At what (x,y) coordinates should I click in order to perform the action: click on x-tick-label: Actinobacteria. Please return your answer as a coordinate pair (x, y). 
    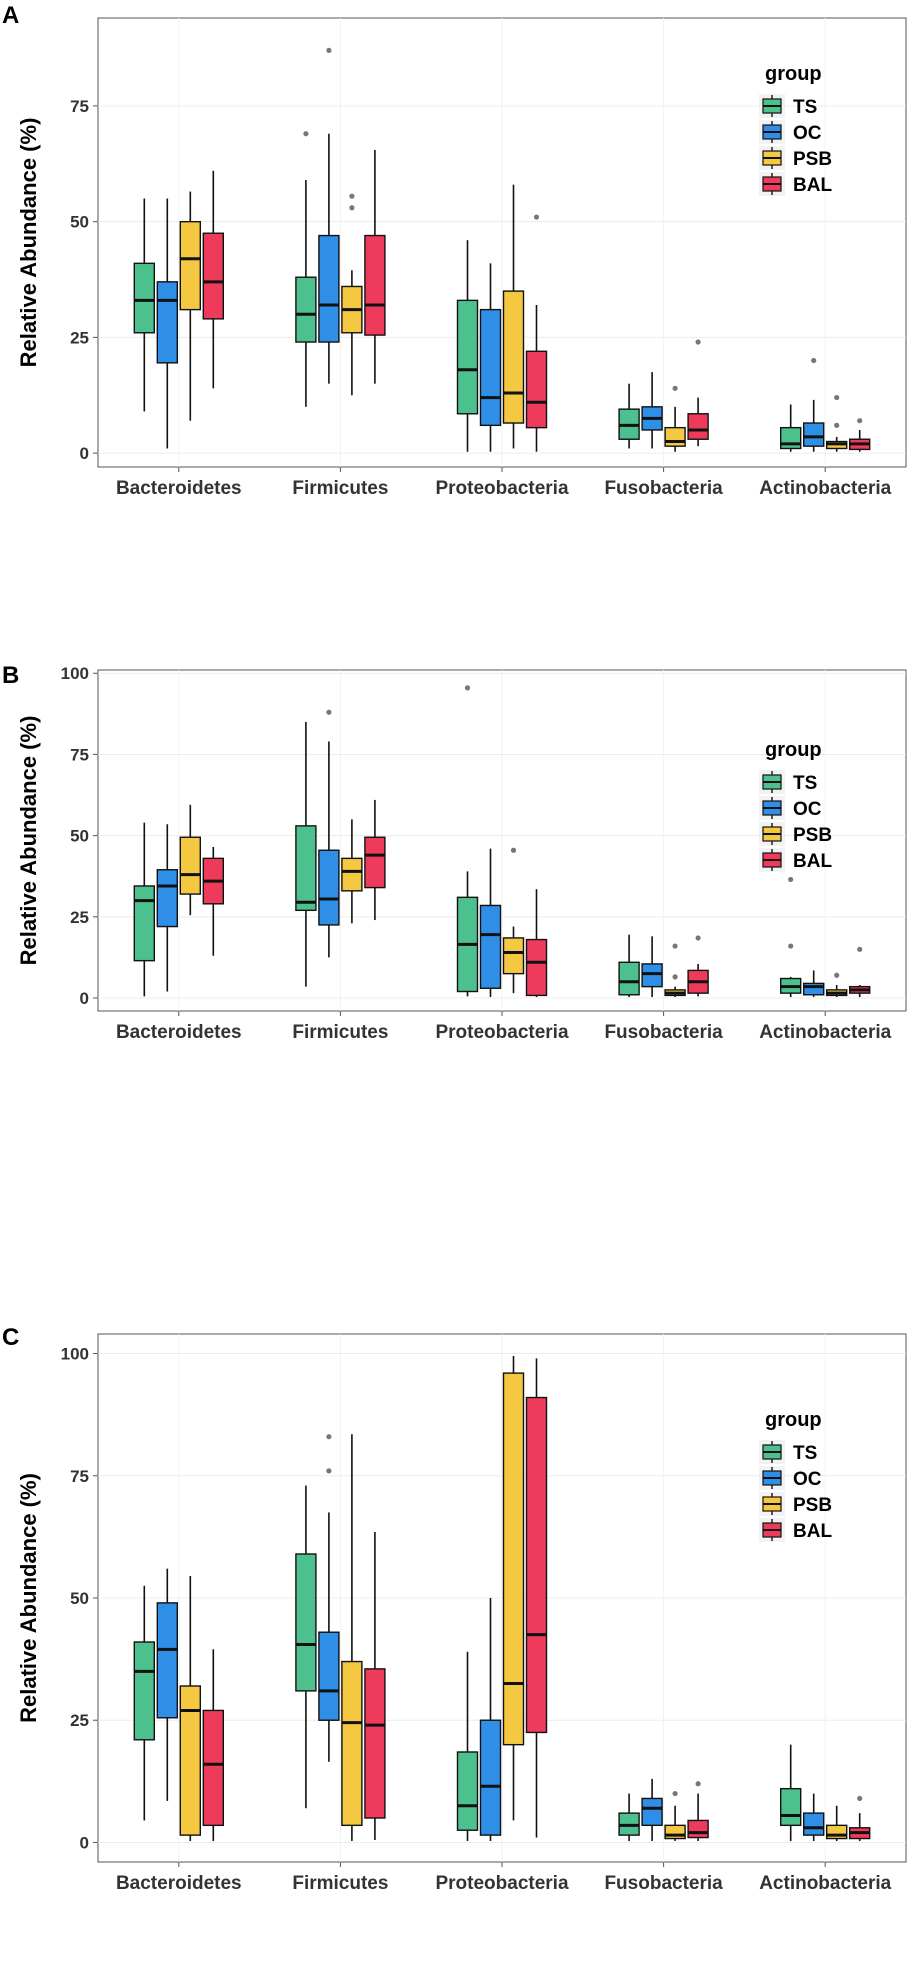
    Looking at the image, I should click on (825, 1883).